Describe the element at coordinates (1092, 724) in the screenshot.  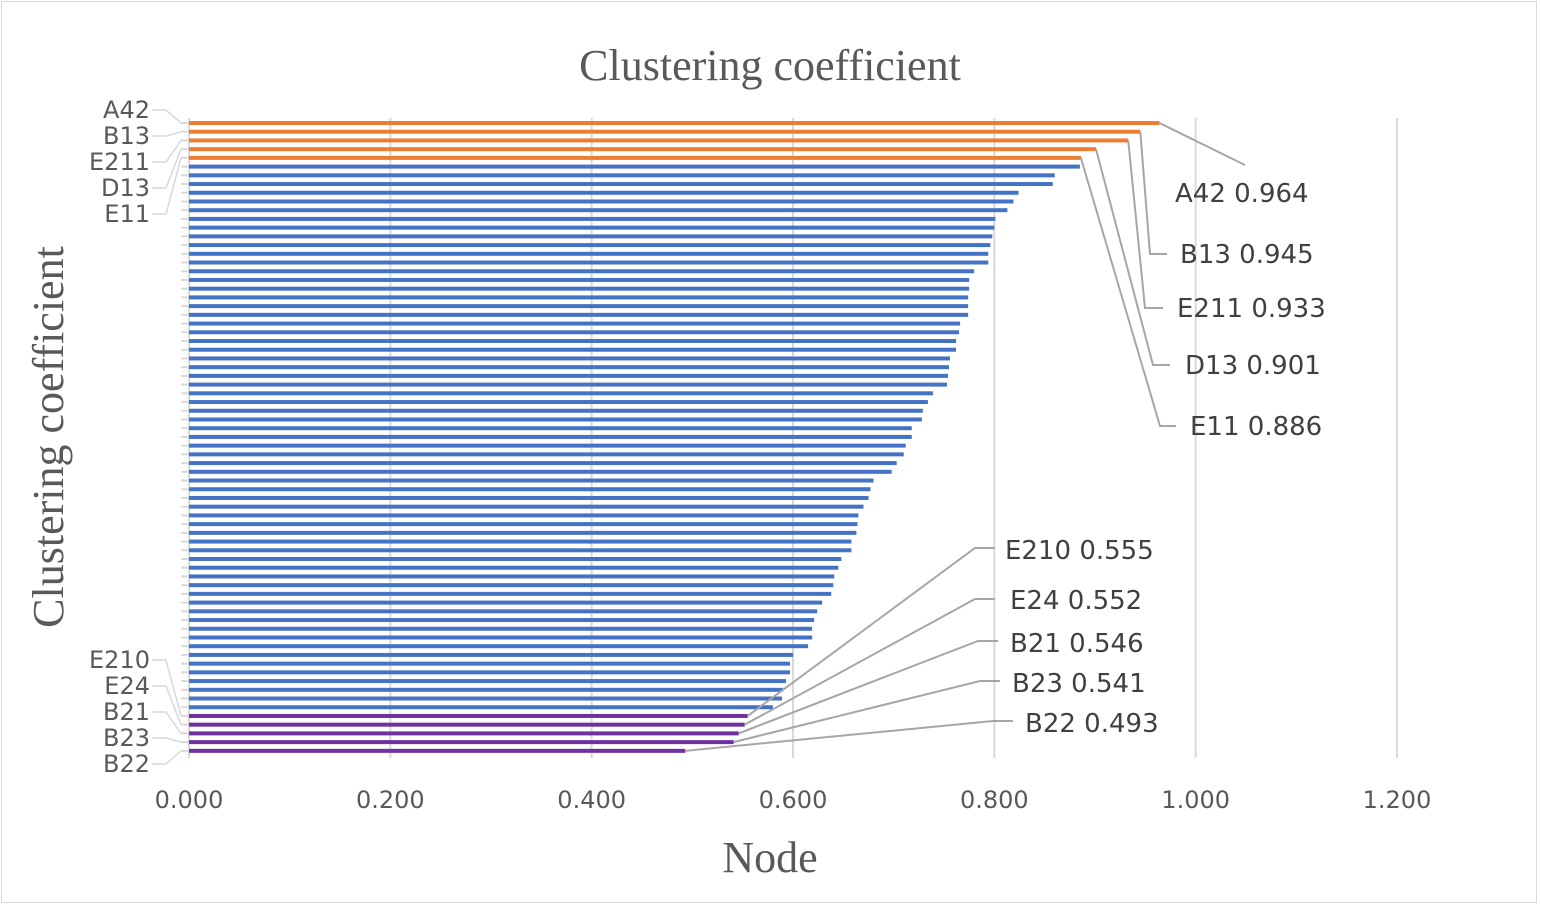
I see `data-label: B22 0.493` at that location.